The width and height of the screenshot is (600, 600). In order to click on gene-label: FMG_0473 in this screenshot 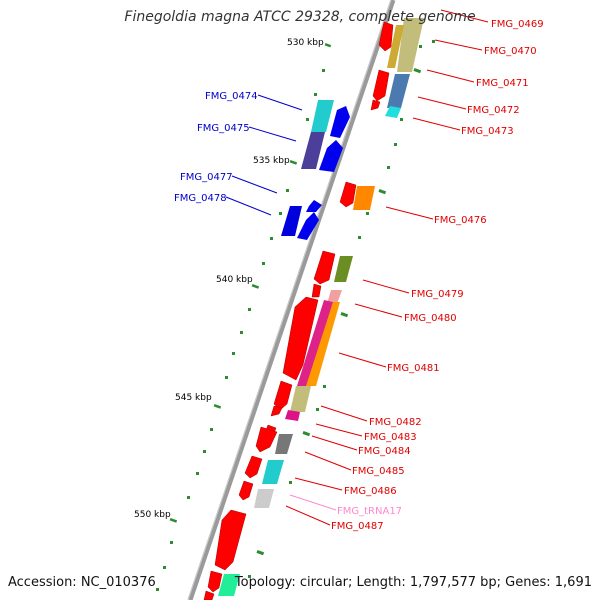, I will do `click(487, 131)`.